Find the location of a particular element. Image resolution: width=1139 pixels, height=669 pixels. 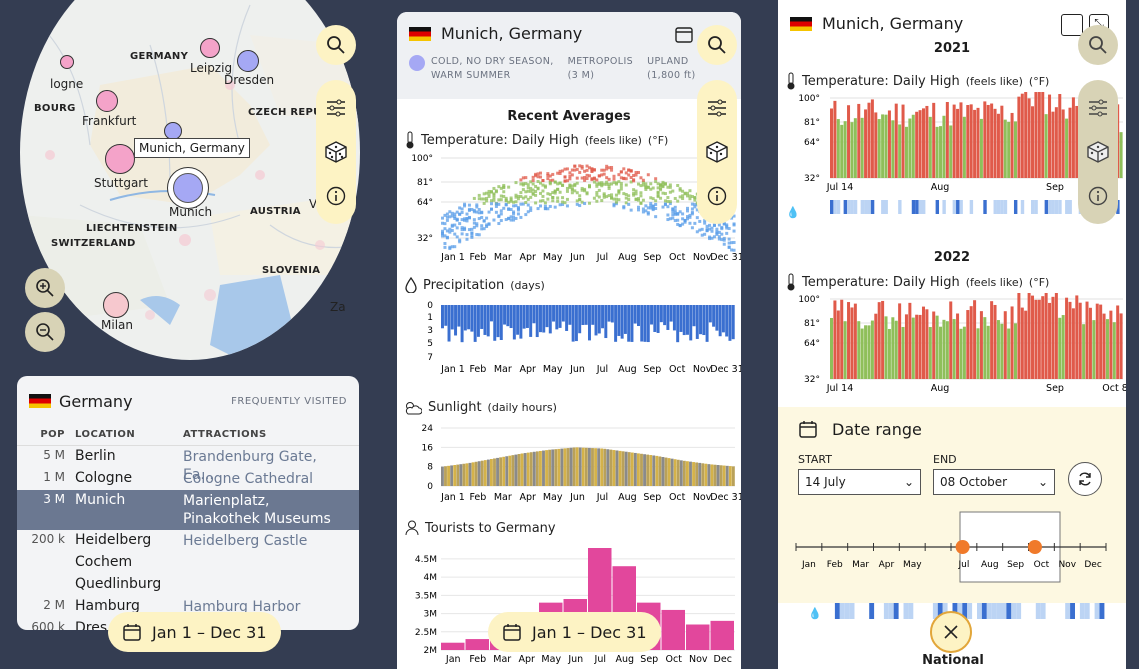

city-row: Quedlinburg is located at coordinates (188, 585).